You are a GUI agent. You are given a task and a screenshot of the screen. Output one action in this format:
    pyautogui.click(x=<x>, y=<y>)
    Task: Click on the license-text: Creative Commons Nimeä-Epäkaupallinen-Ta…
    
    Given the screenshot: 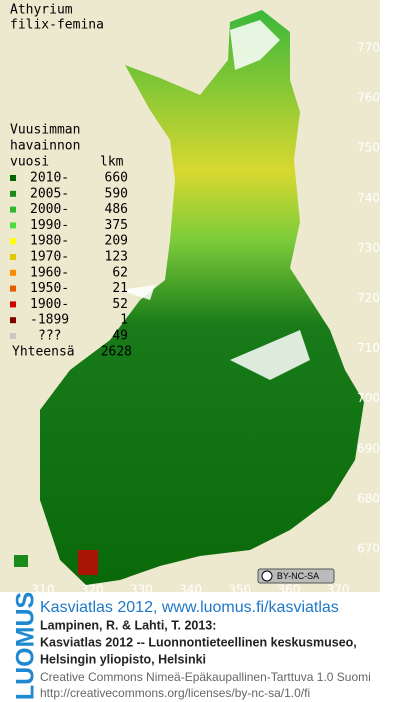 What is the action you would take?
    pyautogui.click(x=205, y=677)
    